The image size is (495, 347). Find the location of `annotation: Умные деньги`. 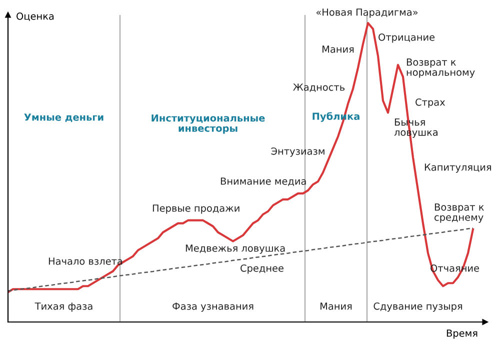

annotation: Умные деньги is located at coordinates (64, 118).